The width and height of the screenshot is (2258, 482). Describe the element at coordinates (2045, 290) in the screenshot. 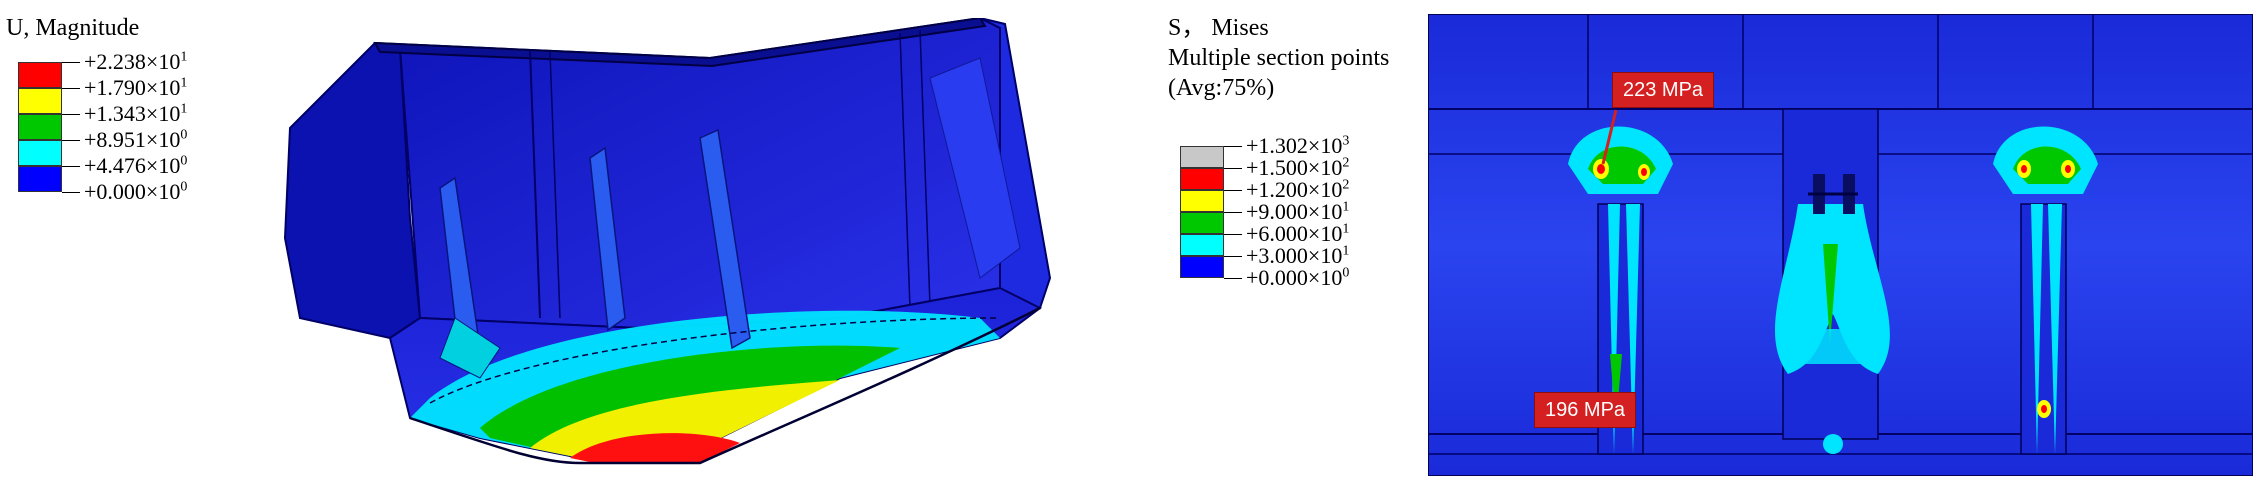

I see `right-rib-stress` at that location.